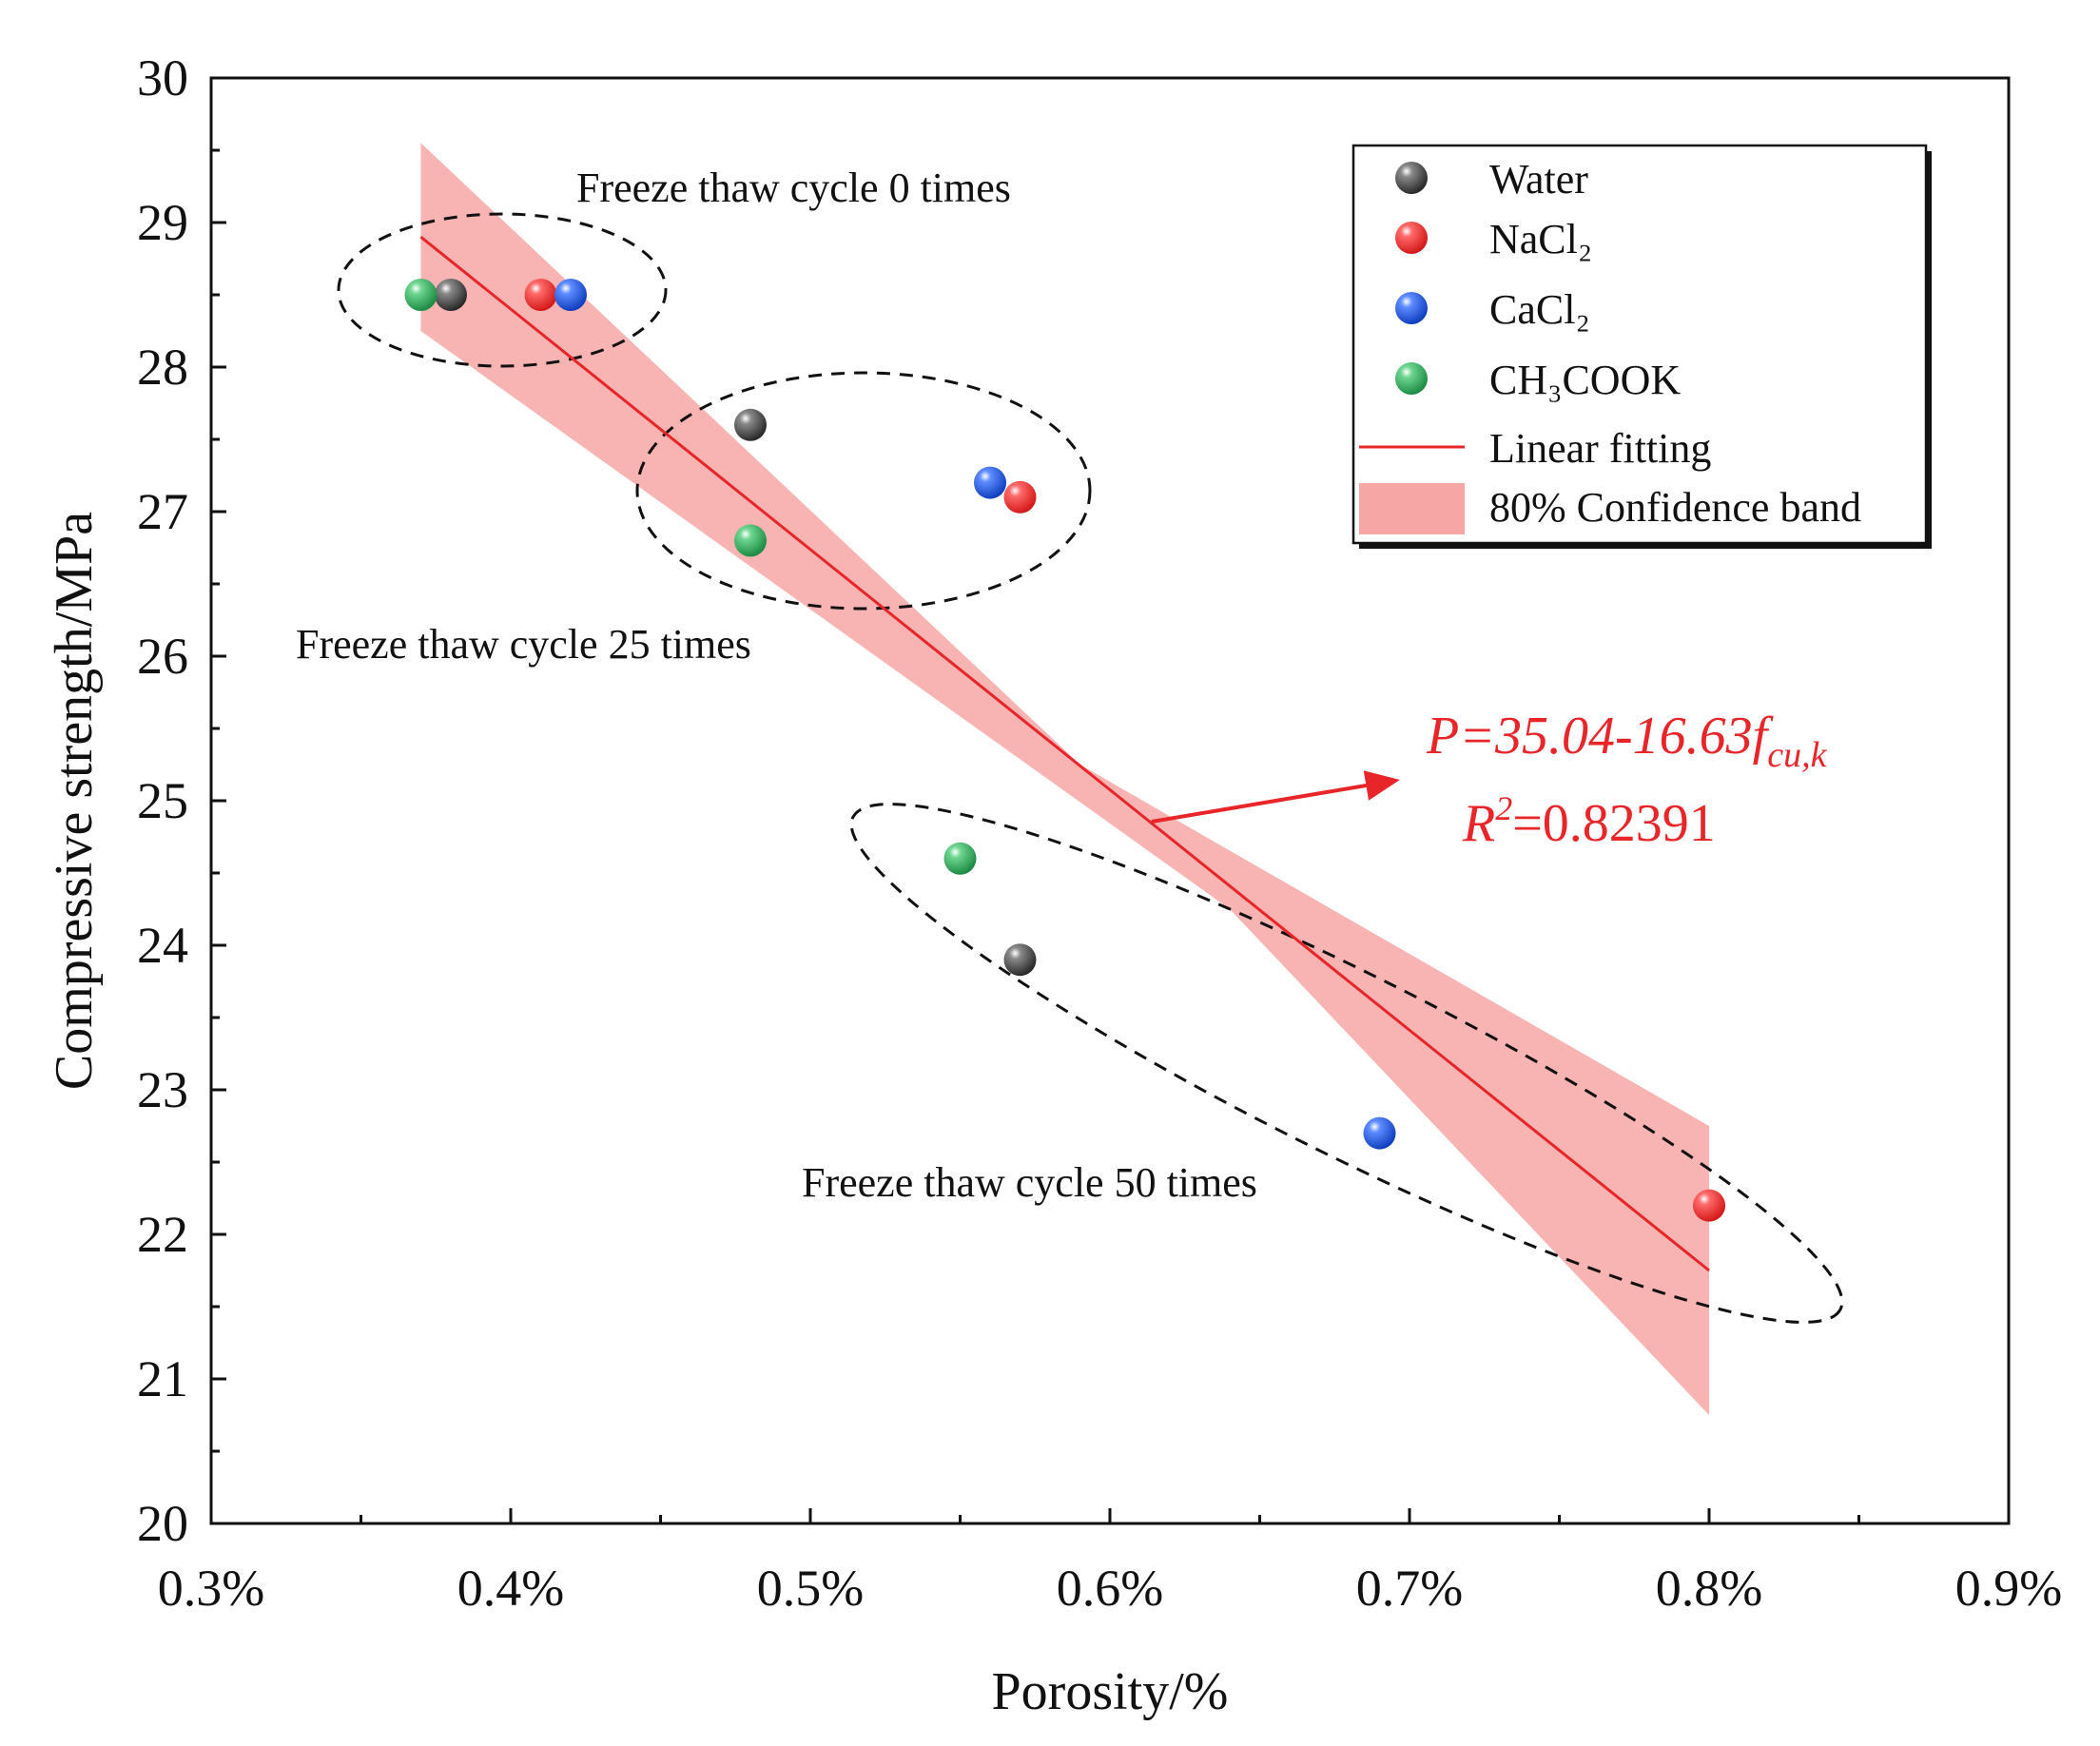  I want to click on fit-equation: P=35.04-16.63fcu,k, so click(1627, 741).